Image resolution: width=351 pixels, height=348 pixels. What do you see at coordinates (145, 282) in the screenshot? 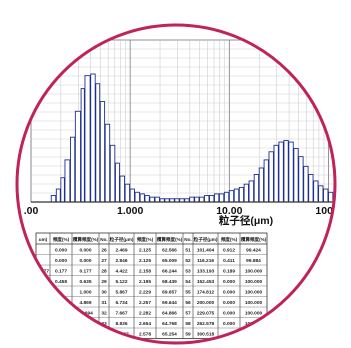
I see `table-cell: 2.195` at bounding box center [145, 282].